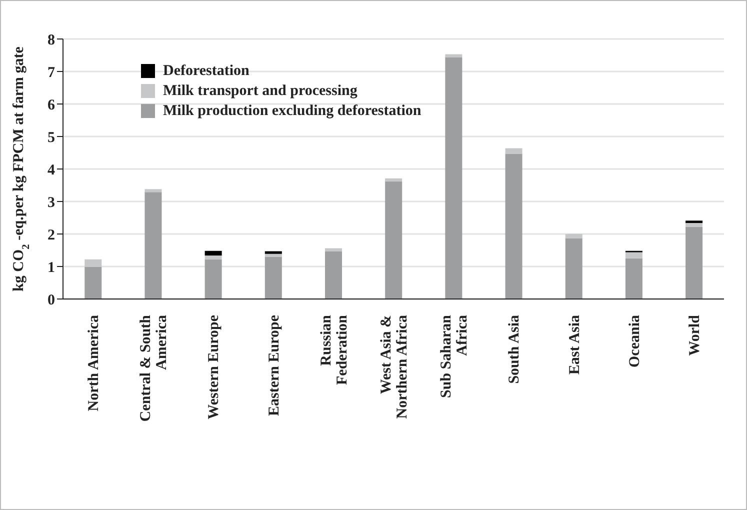  I want to click on y-tick-label: 0, so click(51, 300).